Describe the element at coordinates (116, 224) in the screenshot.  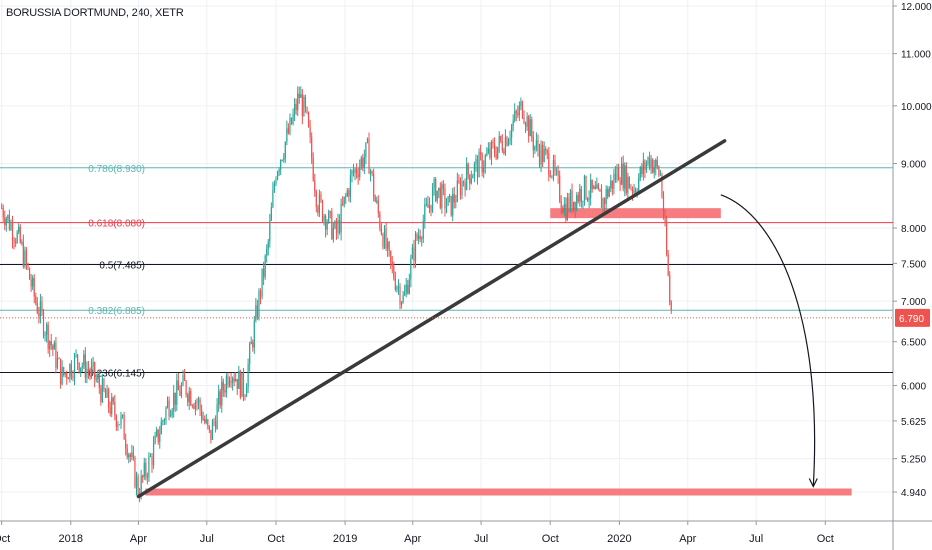
I see `fib-level-label: 0.618(8.080)` at that location.